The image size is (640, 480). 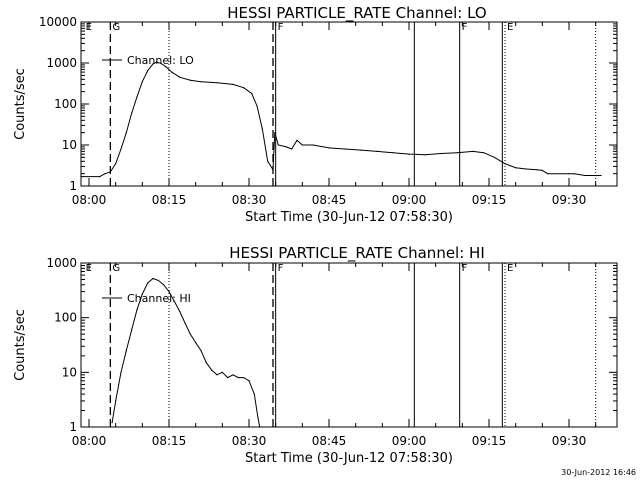 What do you see at coordinates (58, 22) in the screenshot?
I see `y-tick-label: 10000` at bounding box center [58, 22].